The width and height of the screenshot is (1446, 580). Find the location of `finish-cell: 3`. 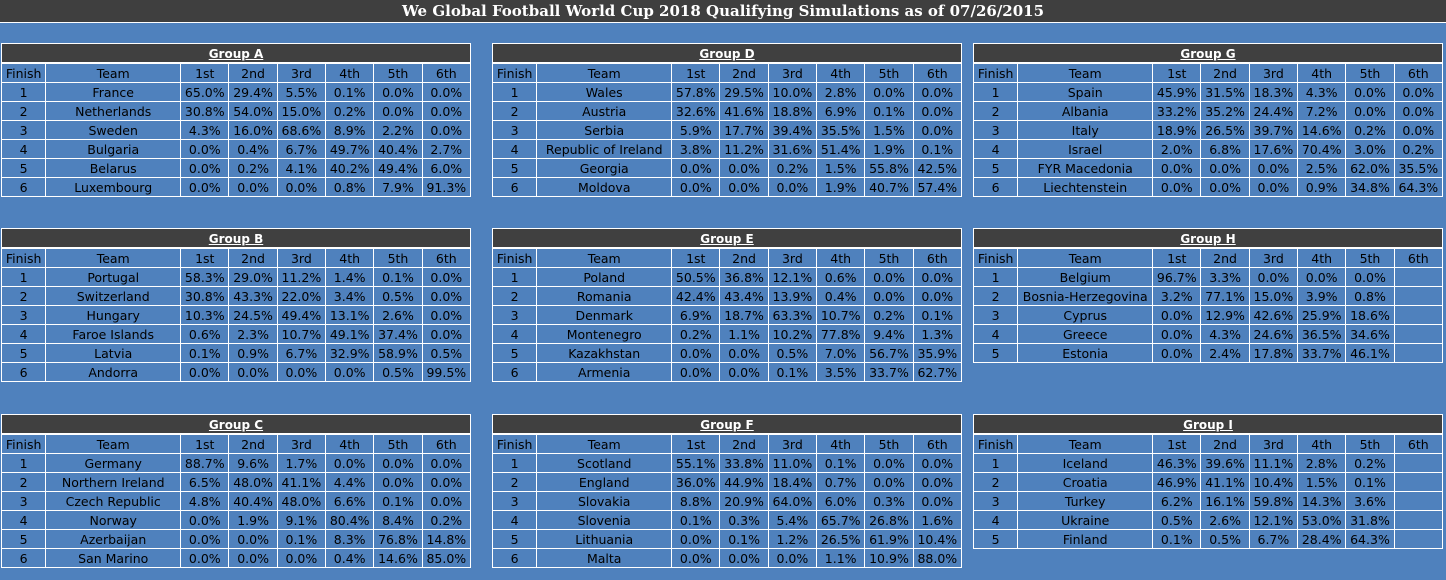

finish-cell: 3 is located at coordinates (23, 315).